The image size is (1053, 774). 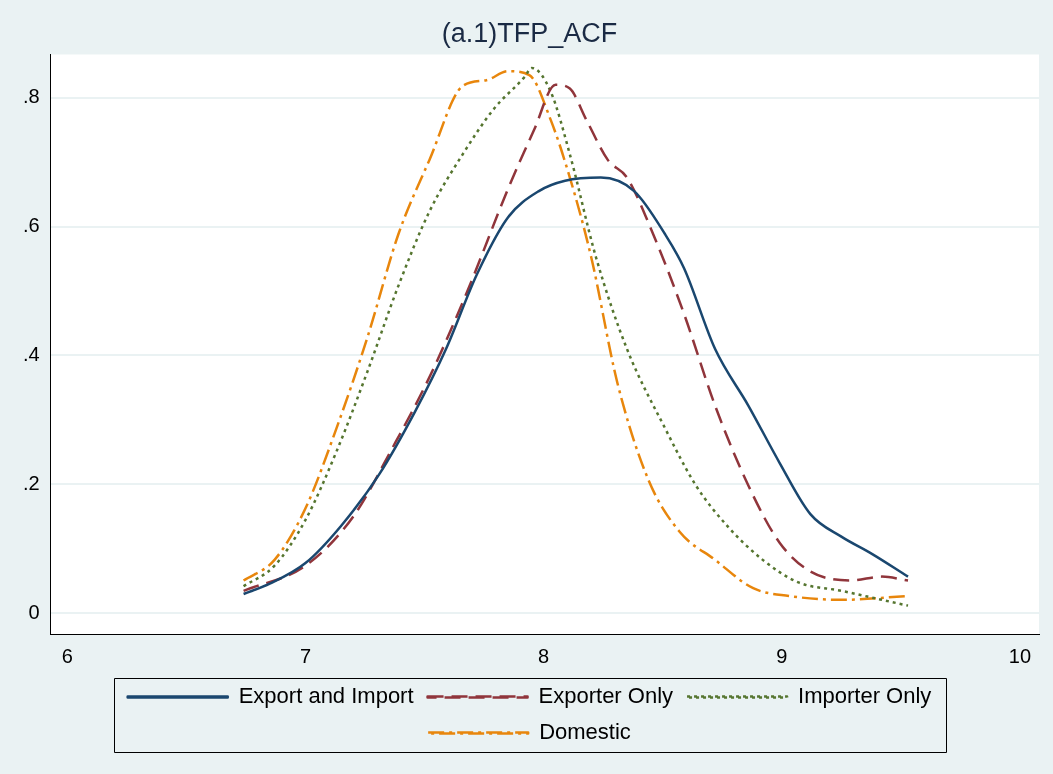 I want to click on legend-label: Domestic, so click(x=585, y=732).